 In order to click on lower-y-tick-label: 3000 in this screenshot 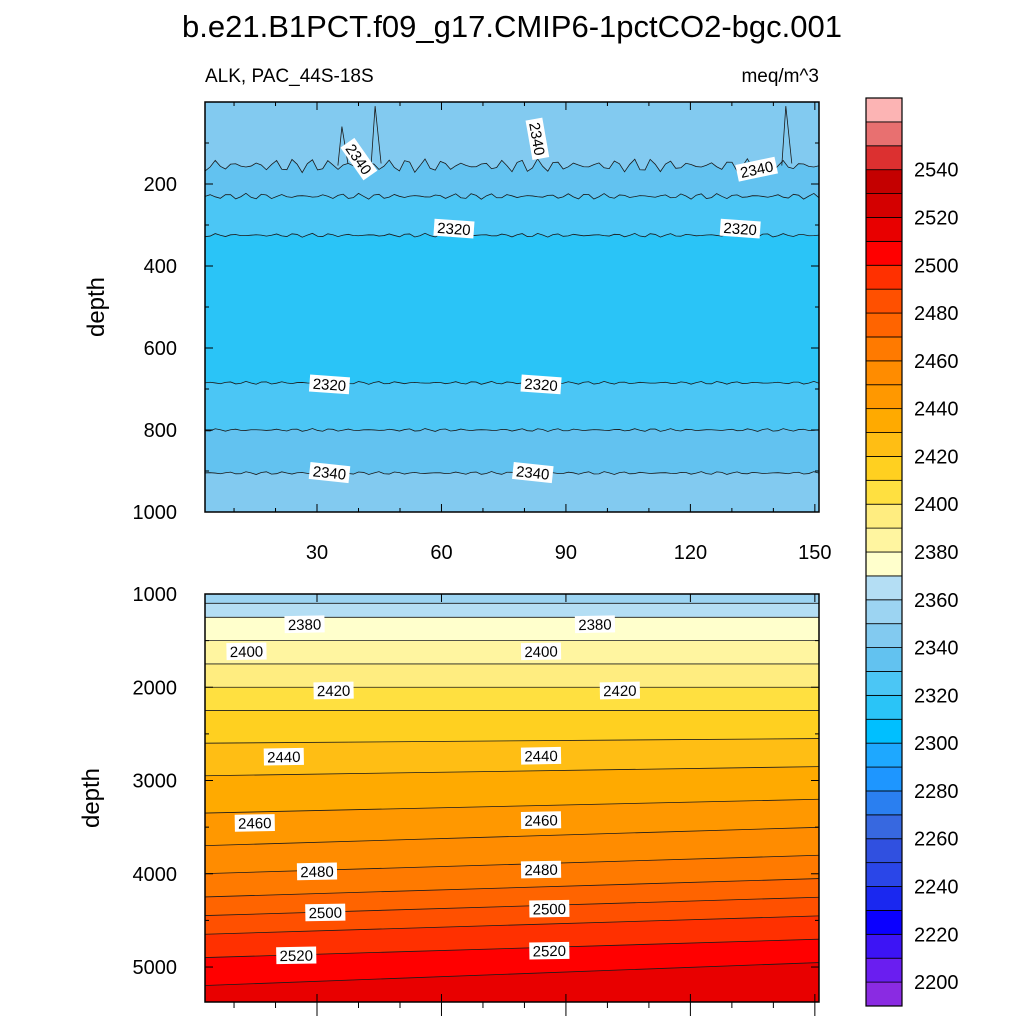, I will do `click(155, 782)`.